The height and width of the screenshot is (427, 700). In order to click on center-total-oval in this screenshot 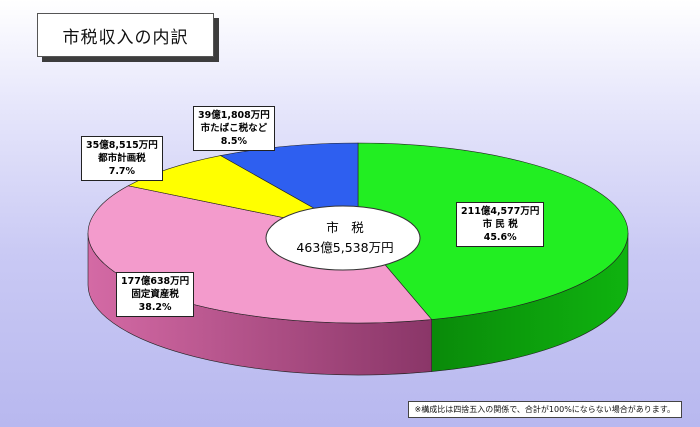, I will do `click(343, 238)`.